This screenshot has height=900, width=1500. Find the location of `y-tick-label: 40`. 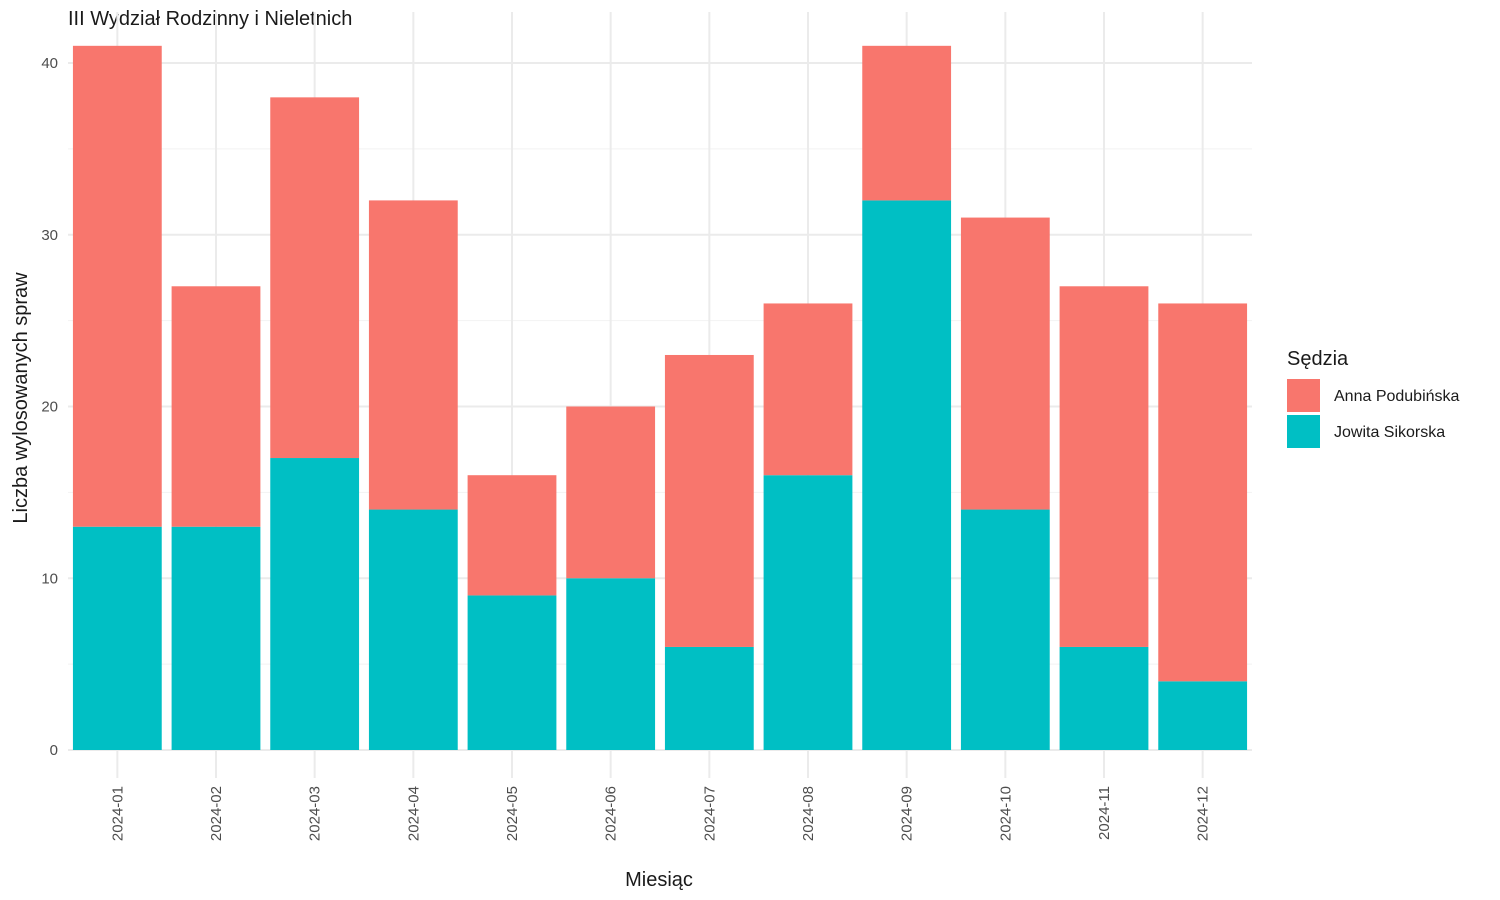

y-tick-label: 40 is located at coordinates (49, 63).